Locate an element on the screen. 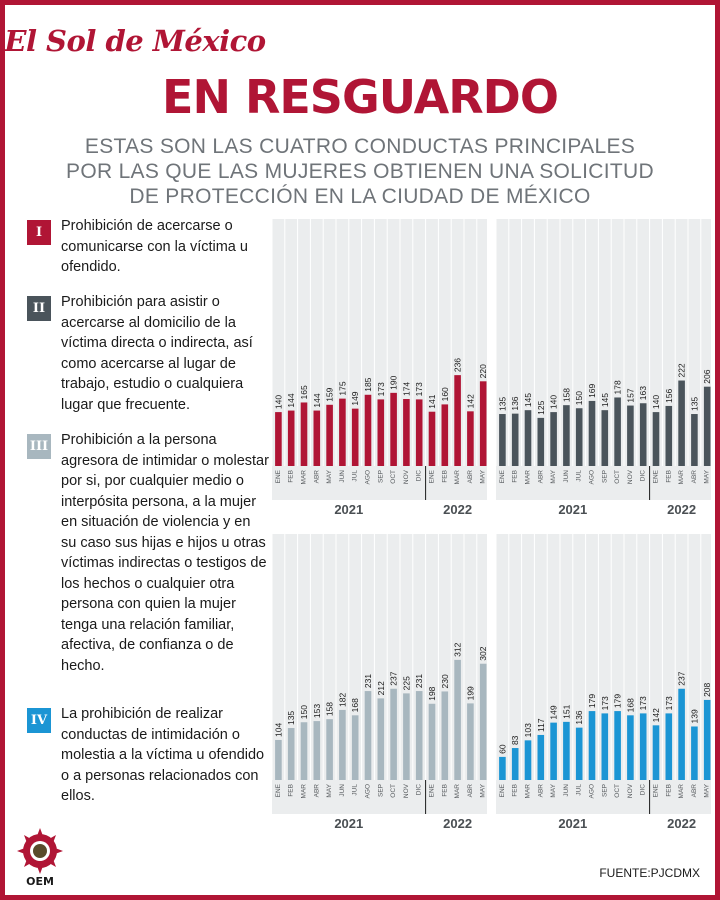  badge-iv: IV is located at coordinates (39, 720).